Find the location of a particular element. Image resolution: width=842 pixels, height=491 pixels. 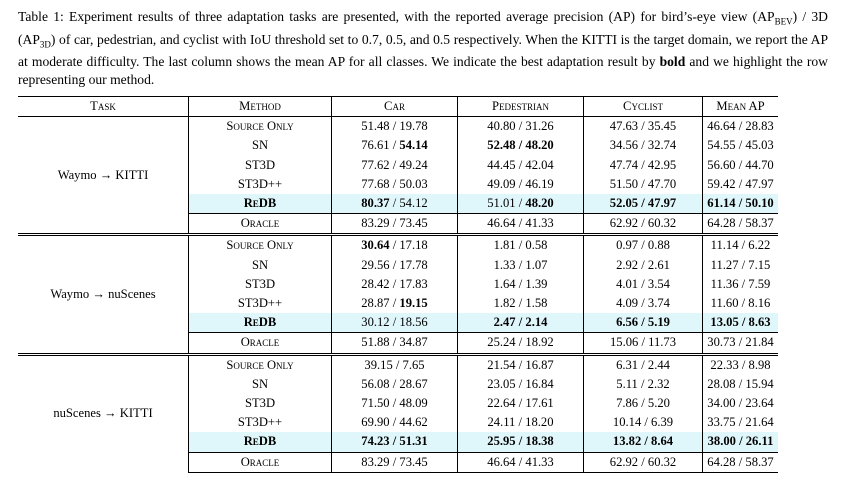

value-part: 1.64 / 1.39 is located at coordinates (520, 283).